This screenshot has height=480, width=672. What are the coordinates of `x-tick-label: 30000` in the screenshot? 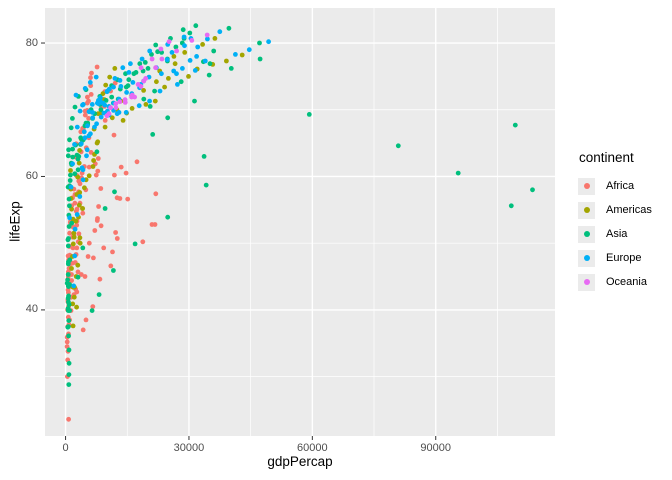 It's located at (189, 448).